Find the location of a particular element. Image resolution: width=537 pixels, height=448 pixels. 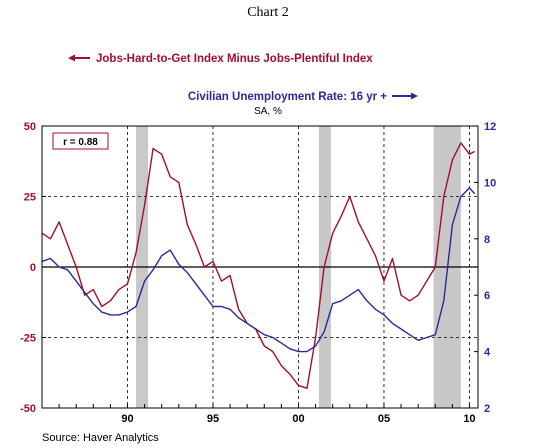

right-tick-label: 12 is located at coordinates (490, 127).